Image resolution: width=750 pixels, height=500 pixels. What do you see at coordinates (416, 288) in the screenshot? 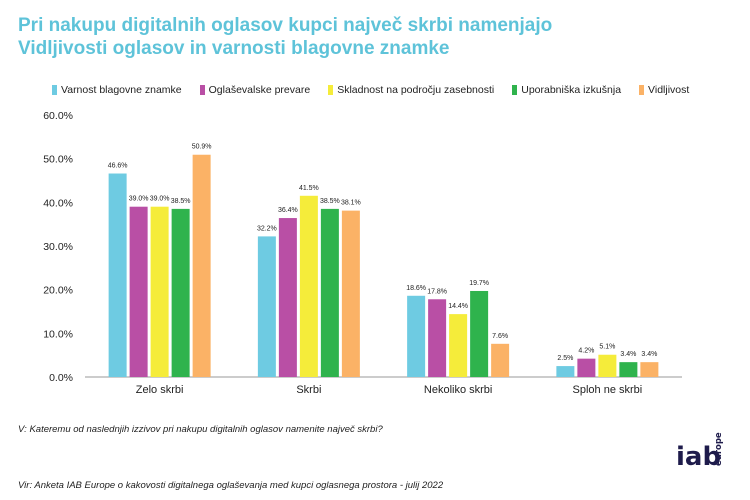
I see `data-label: 18.6%` at bounding box center [416, 288].